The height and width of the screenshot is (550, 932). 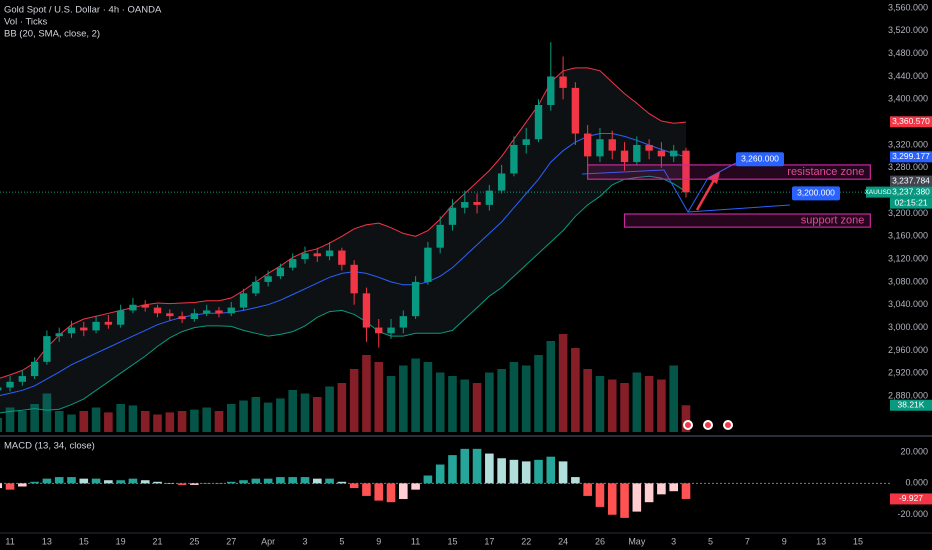 I want to click on y-tick-label: 3,440.000, so click(x=908, y=76).